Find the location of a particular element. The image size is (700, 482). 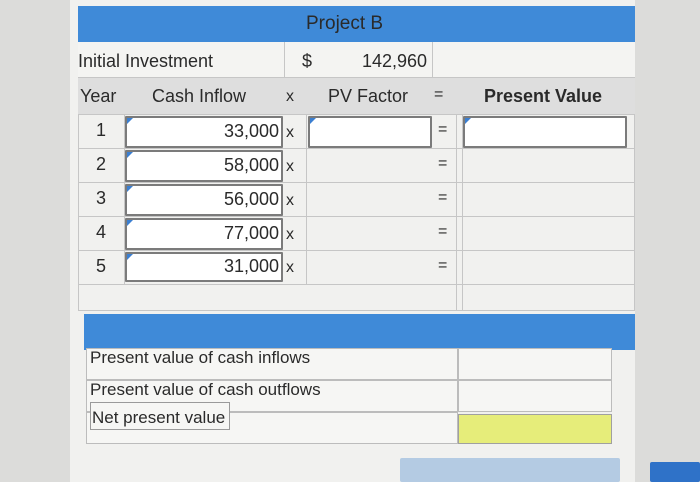

pv-outflows-label: Present value of cash outflows is located at coordinates (205, 389).